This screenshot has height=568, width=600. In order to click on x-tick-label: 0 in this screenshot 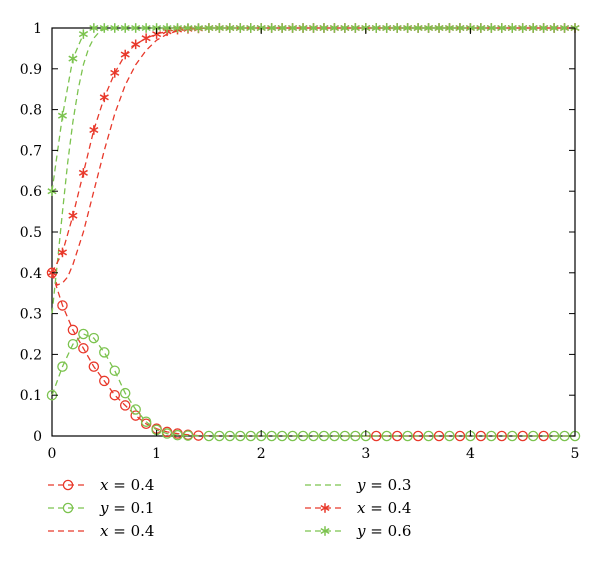, I will do `click(52, 454)`.